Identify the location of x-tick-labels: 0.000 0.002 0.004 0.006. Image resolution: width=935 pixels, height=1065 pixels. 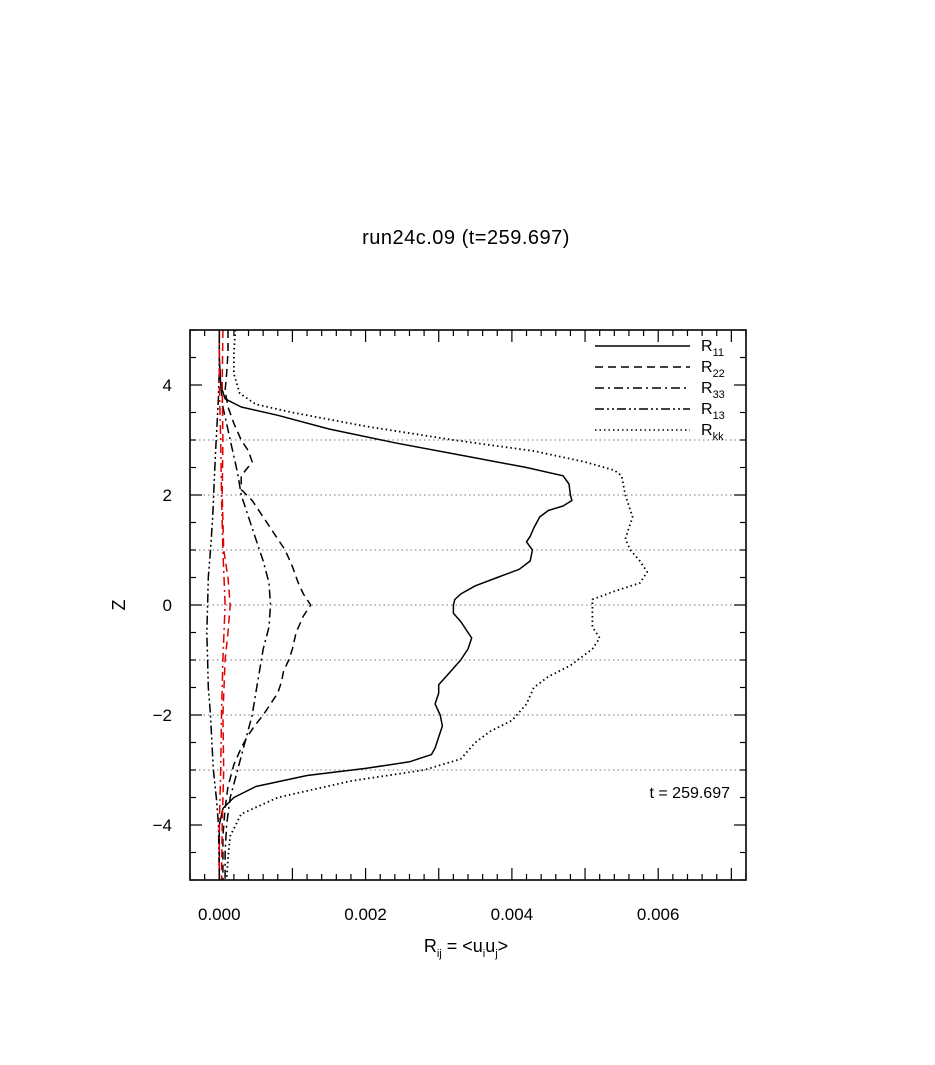
(438, 914).